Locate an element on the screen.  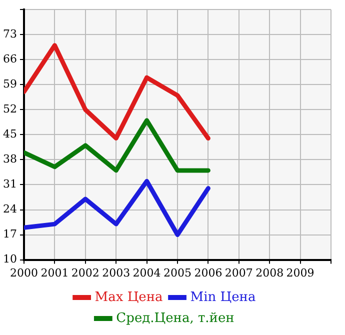
x-tick-label: 2005 is located at coordinates (178, 273).